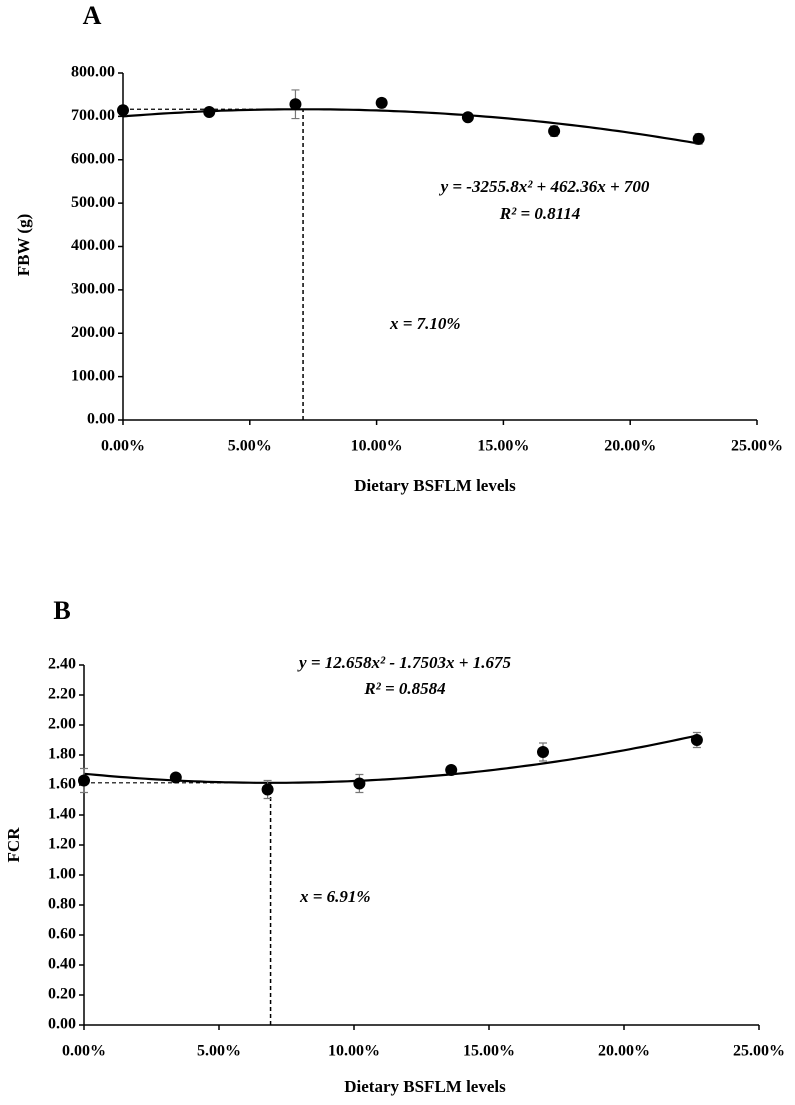  Describe the element at coordinates (539, 213) in the screenshot. I see `r-squared: R² = 0.8114` at that location.